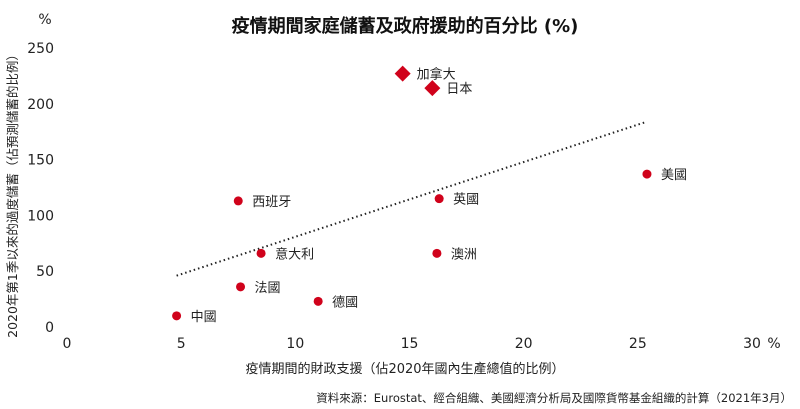  What do you see at coordinates (466, 200) in the screenshot?
I see `point-label: 英國` at bounding box center [466, 200].